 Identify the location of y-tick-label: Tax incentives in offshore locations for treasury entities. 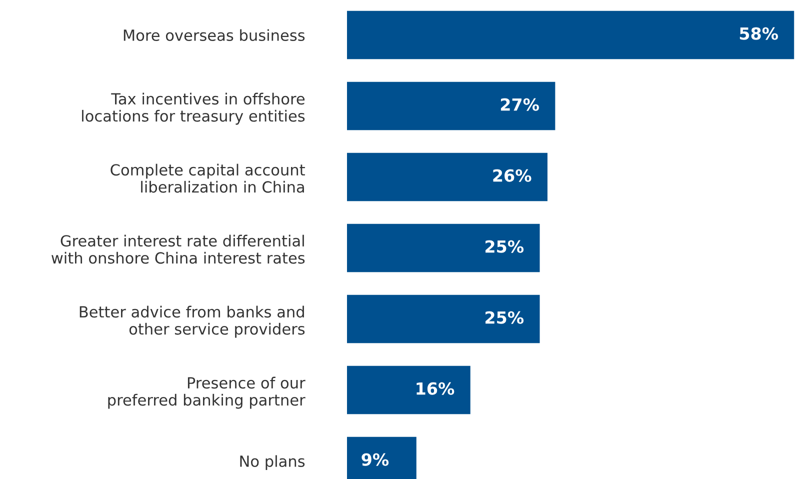
(193, 108).